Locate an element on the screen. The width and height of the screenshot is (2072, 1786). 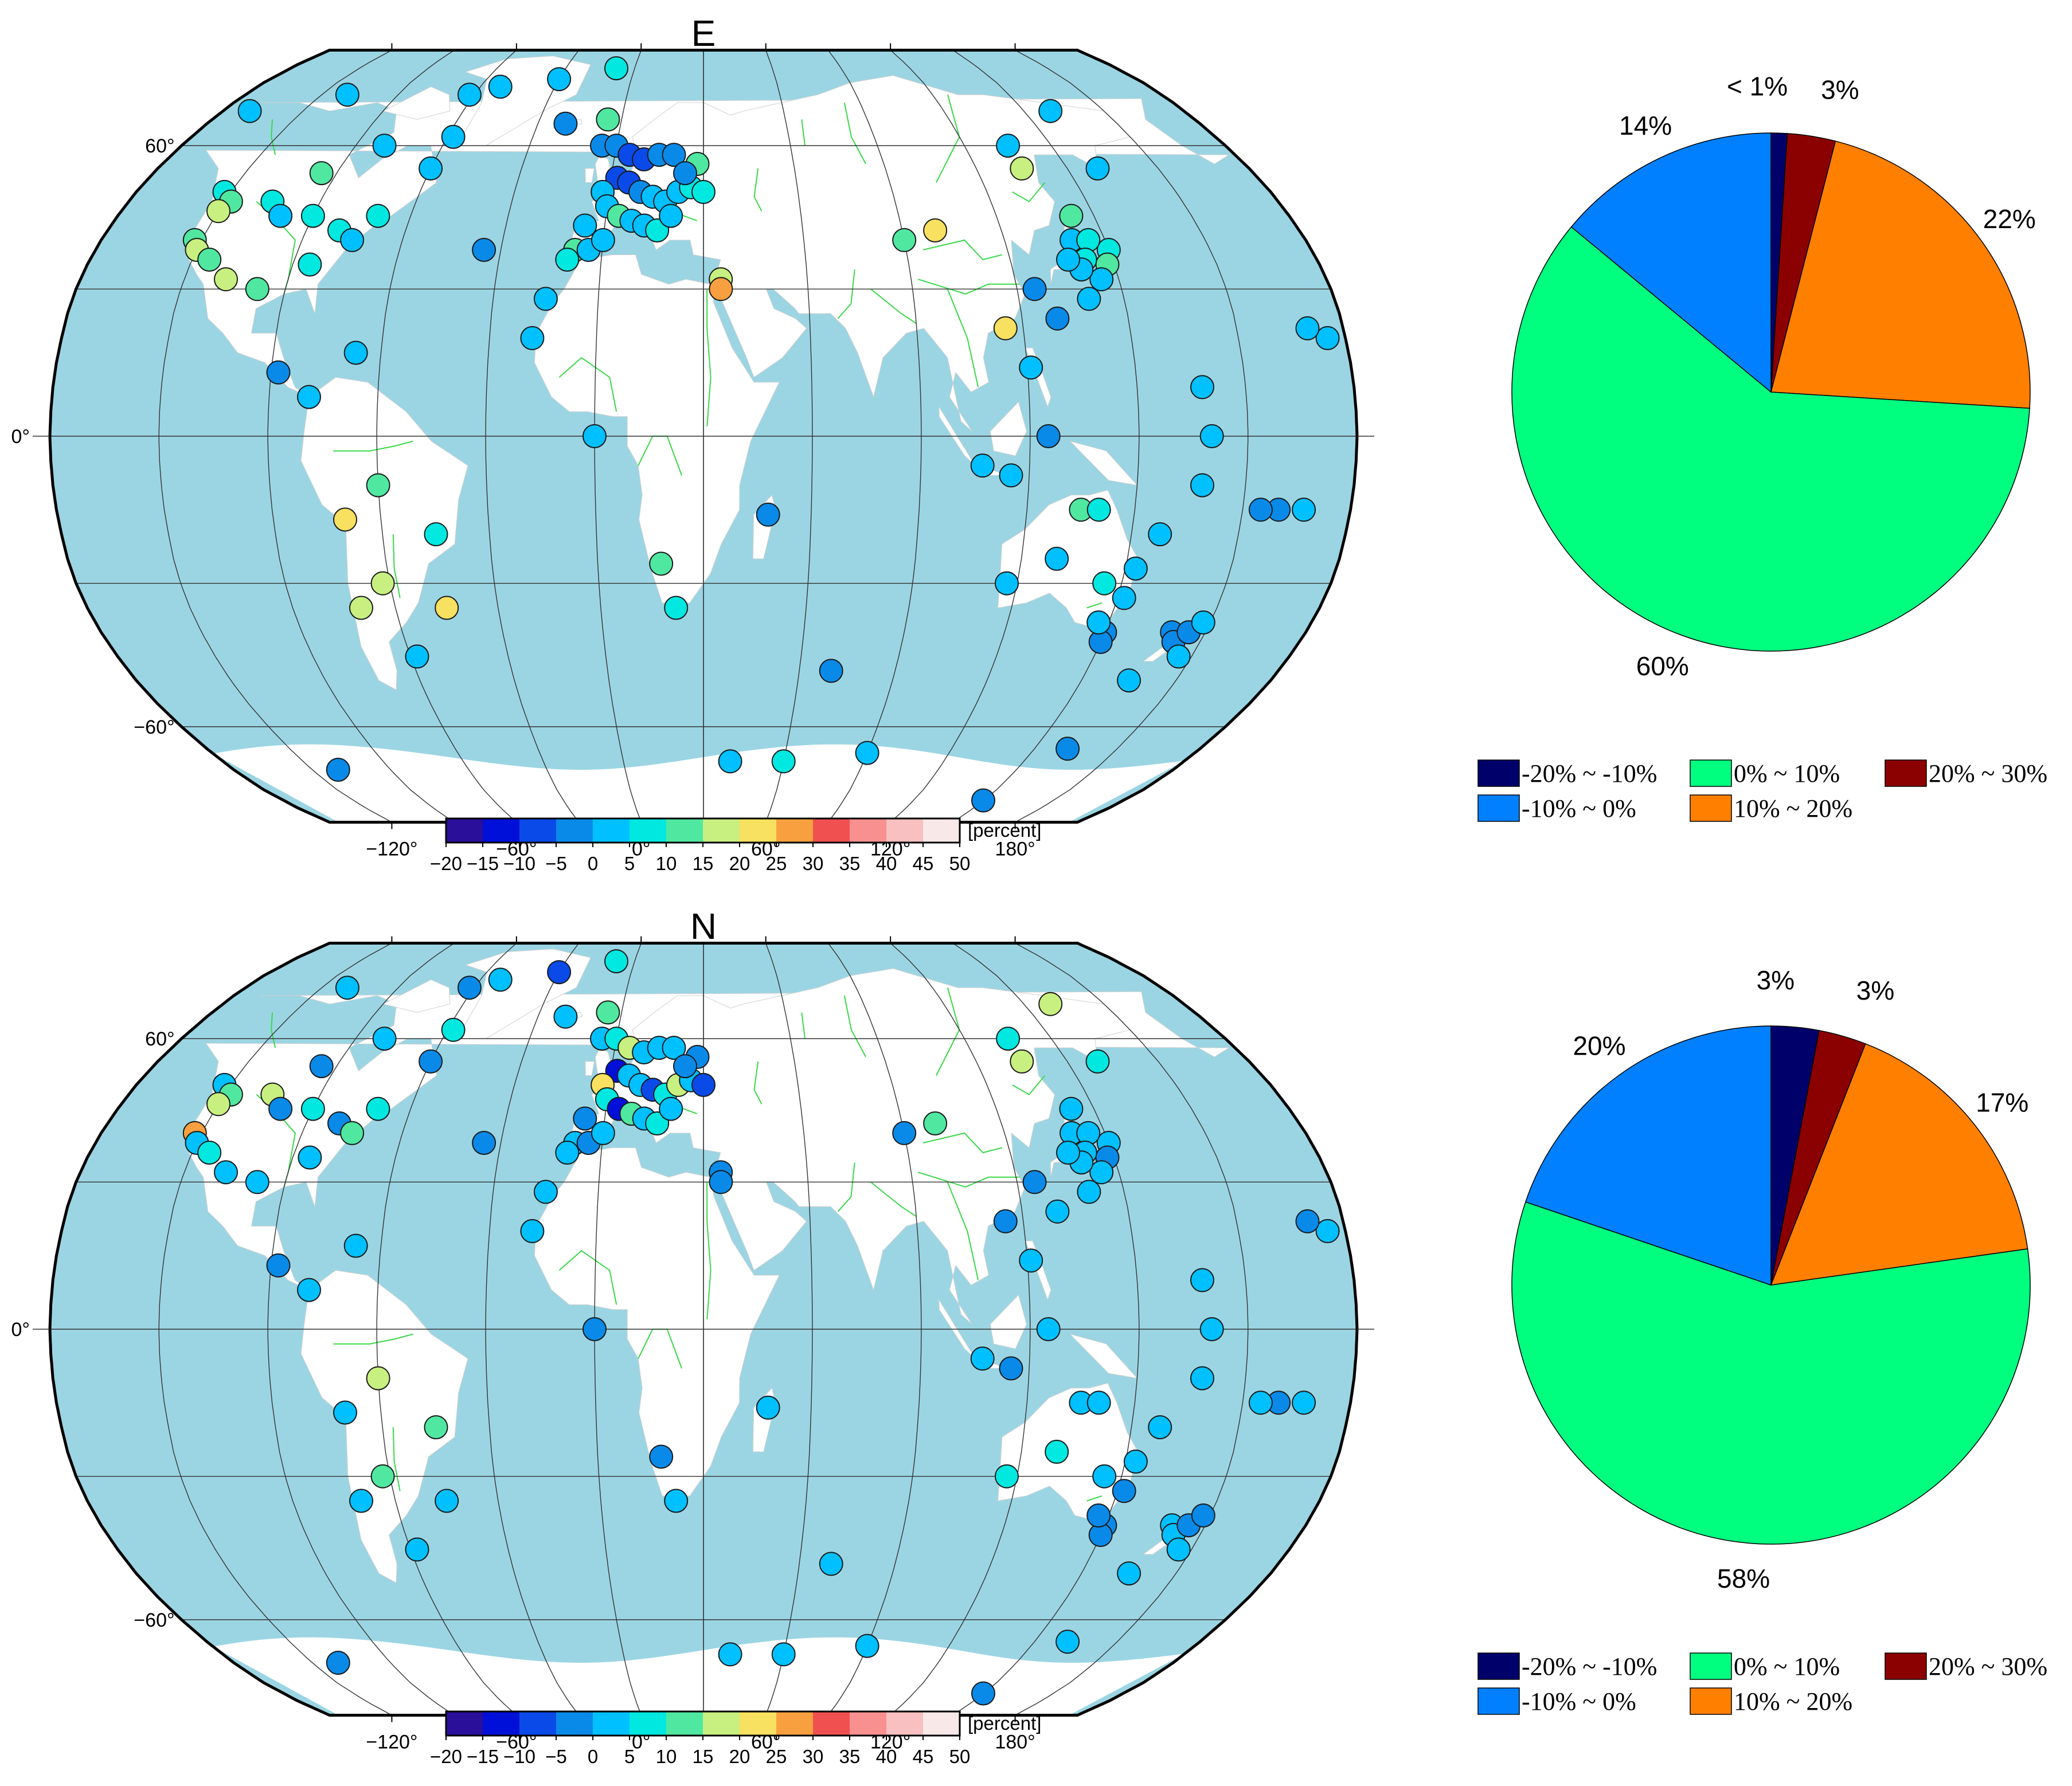
panel-n-colorbar-tick-label: 30 is located at coordinates (813, 1756).